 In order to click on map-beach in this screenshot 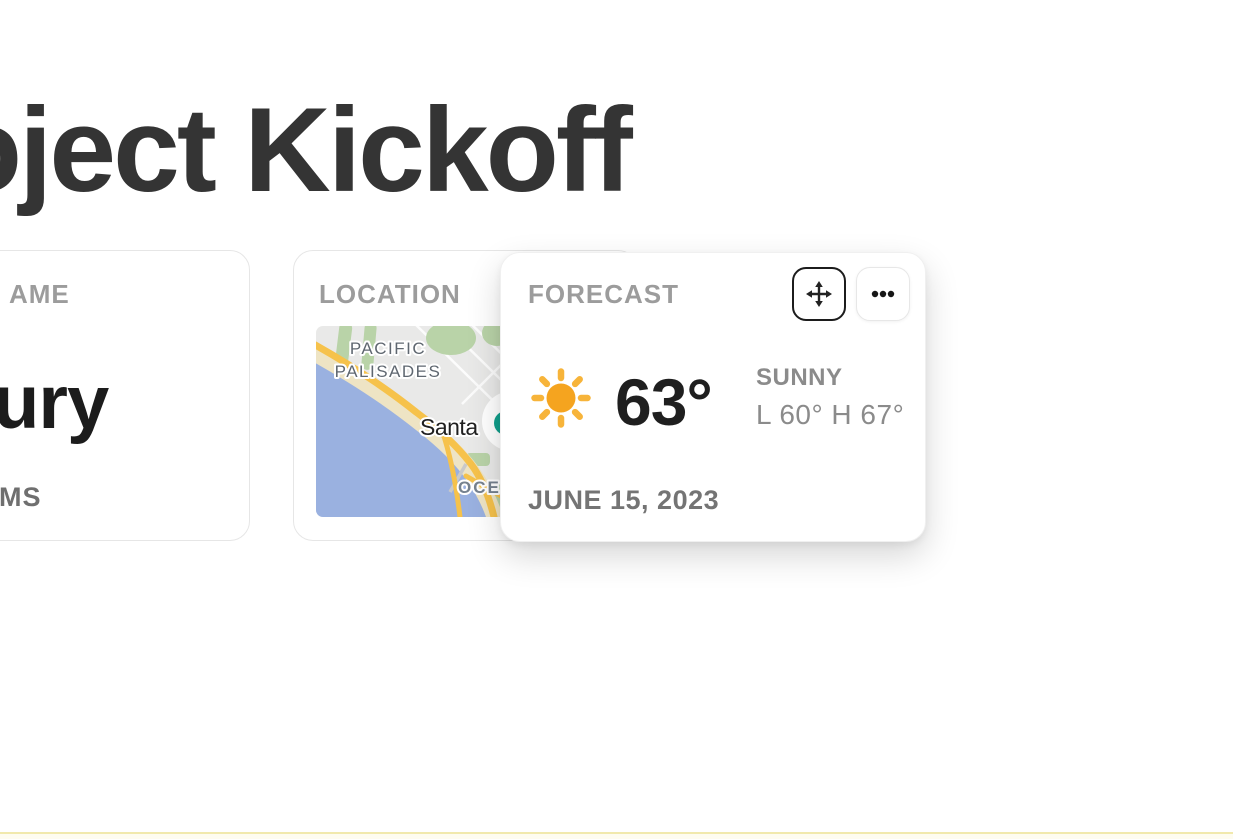, I will do `click(409, 429)`.